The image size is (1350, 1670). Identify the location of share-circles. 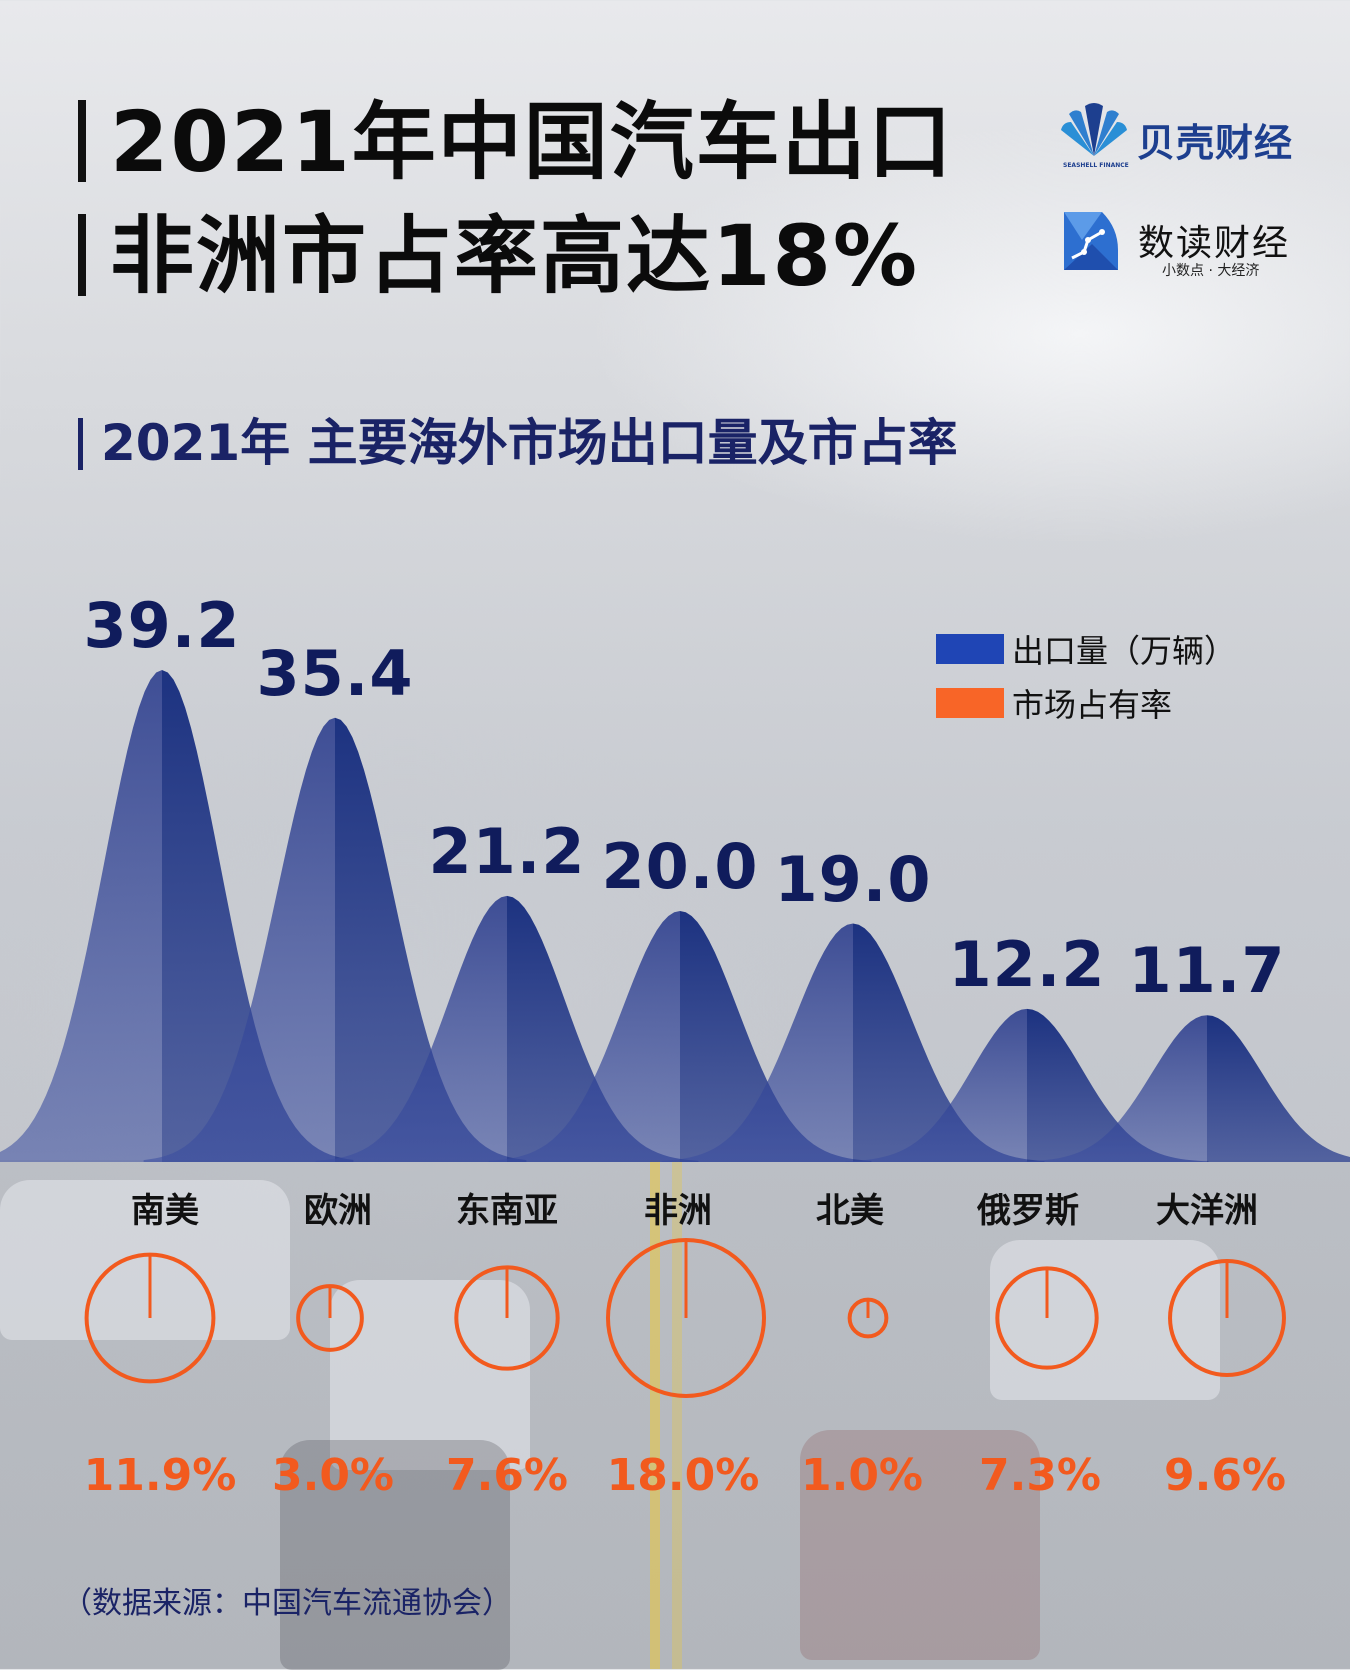
(685, 1318).